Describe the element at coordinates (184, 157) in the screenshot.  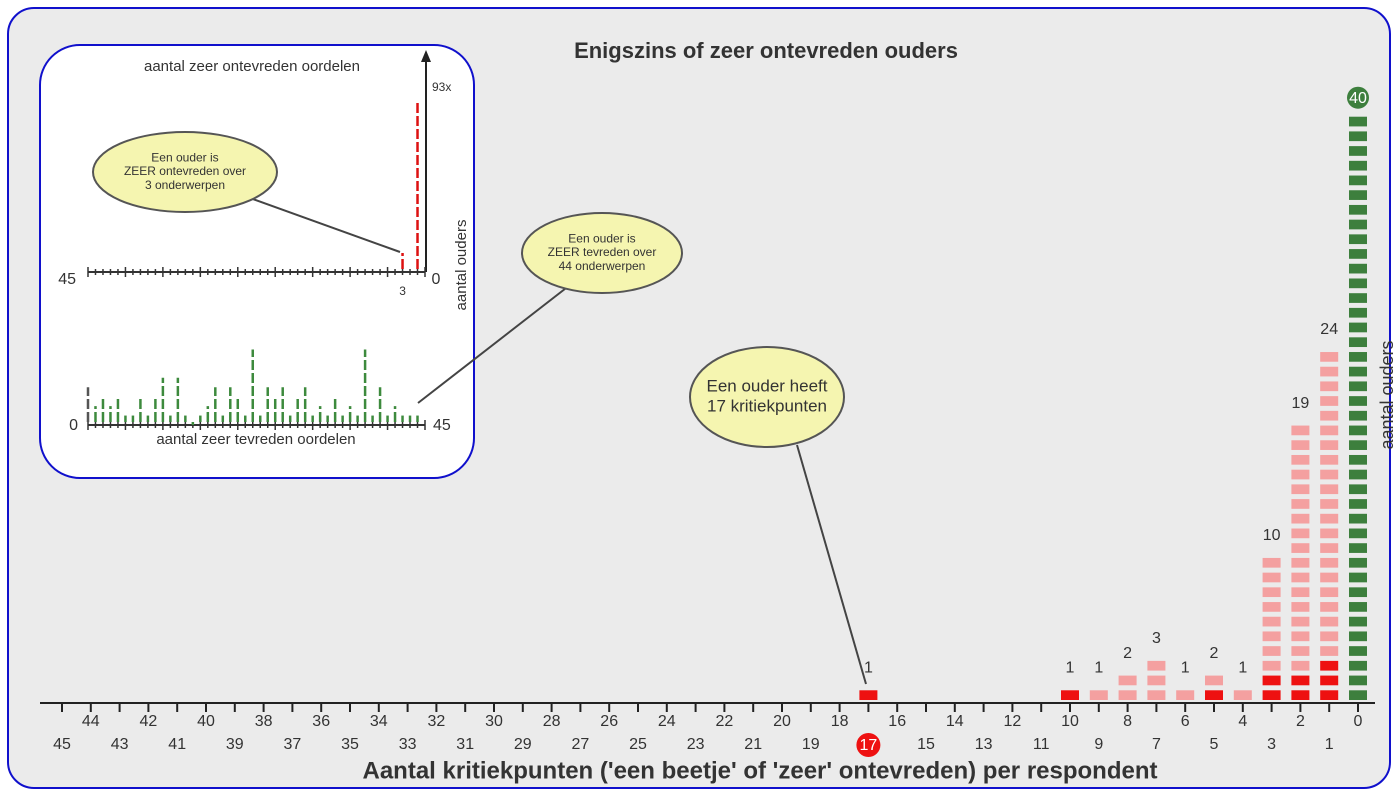
I see `callout-text: Een ouder is` at that location.